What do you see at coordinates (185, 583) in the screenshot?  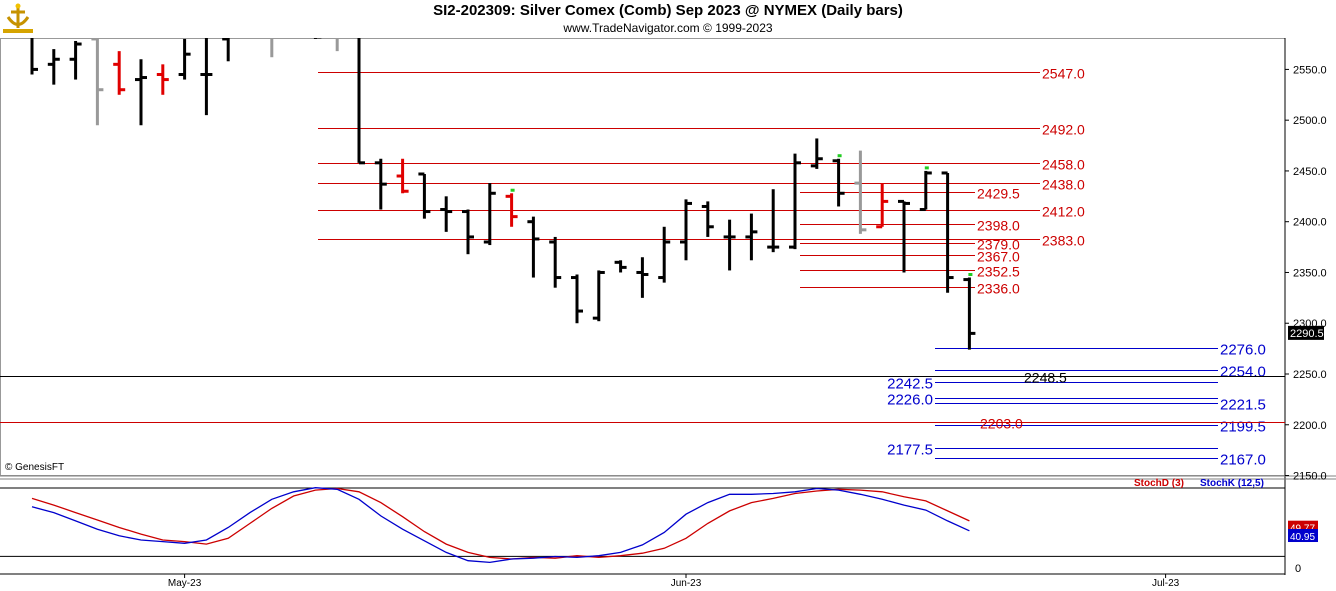 I see `x-tick-label: May-23` at bounding box center [185, 583].